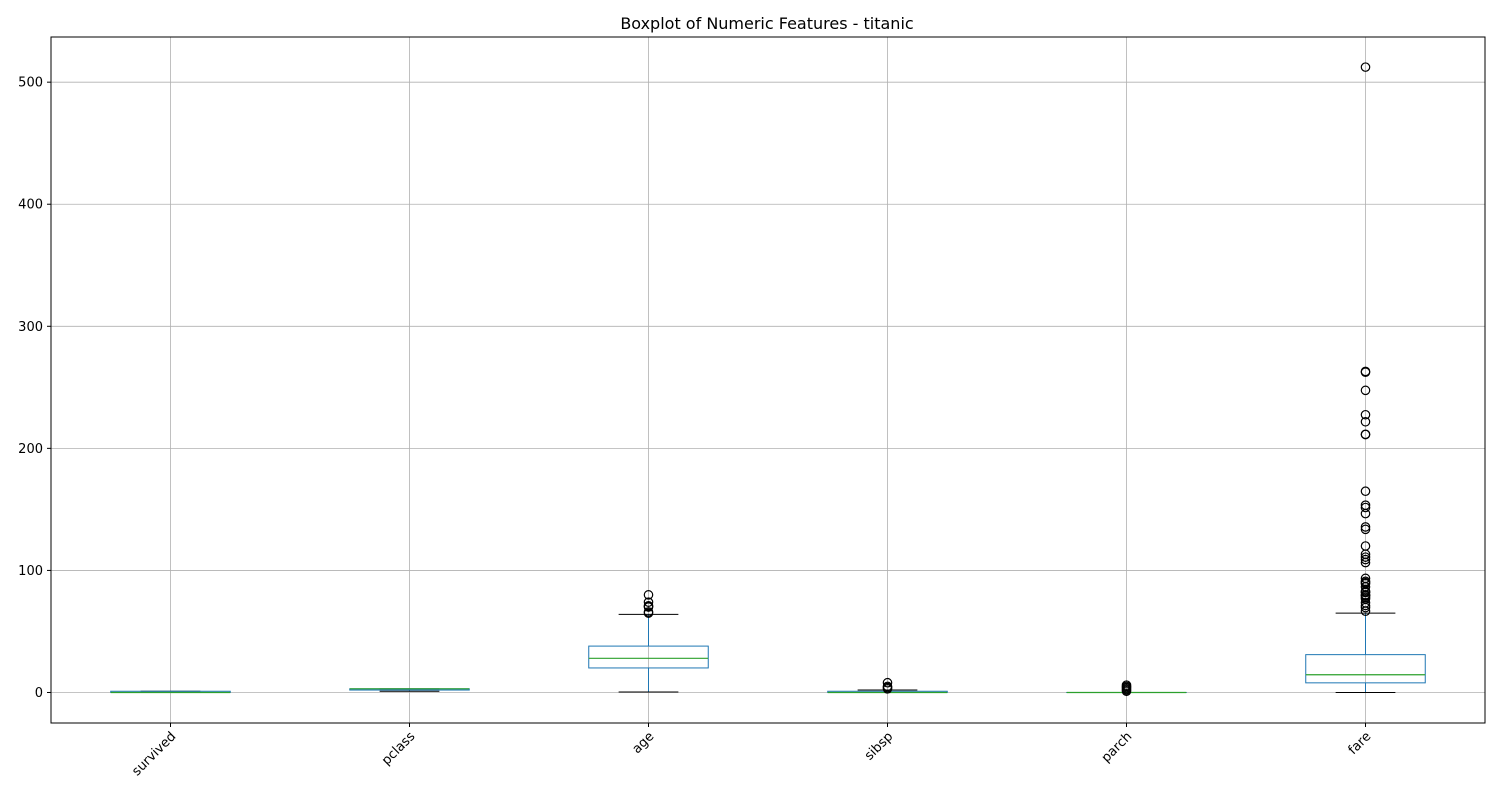  Describe the element at coordinates (154, 754) in the screenshot. I see `x-tick-label-survived: survived` at that location.